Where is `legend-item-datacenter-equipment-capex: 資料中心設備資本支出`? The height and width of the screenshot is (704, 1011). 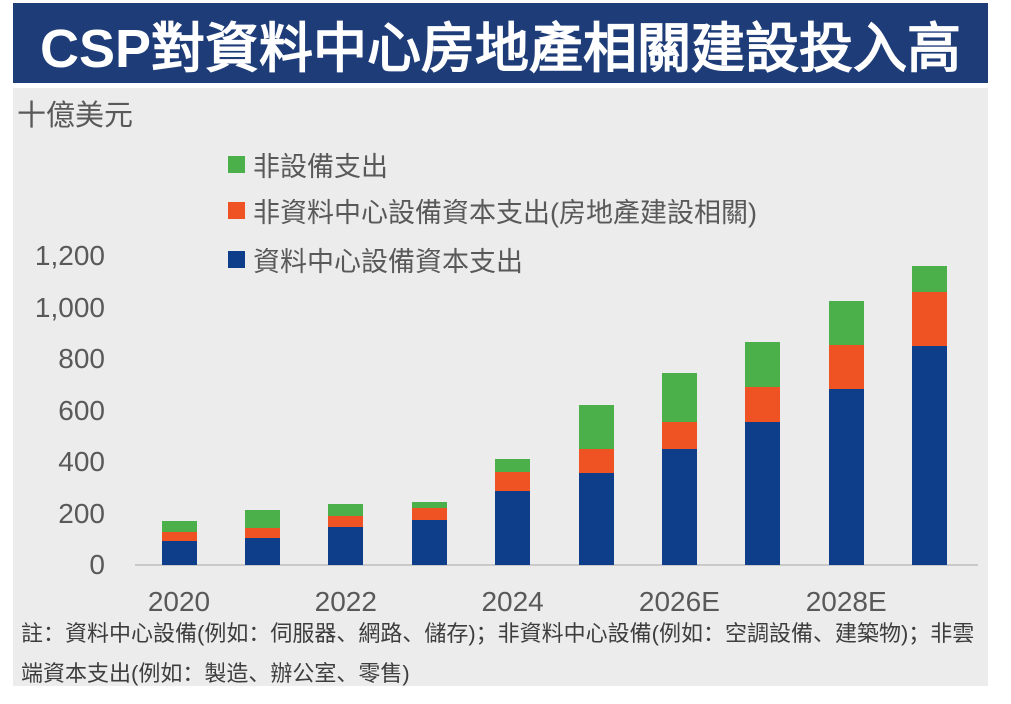
legend-item-datacenter-equipment-capex: 資料中心設備資本支出 is located at coordinates (375, 259).